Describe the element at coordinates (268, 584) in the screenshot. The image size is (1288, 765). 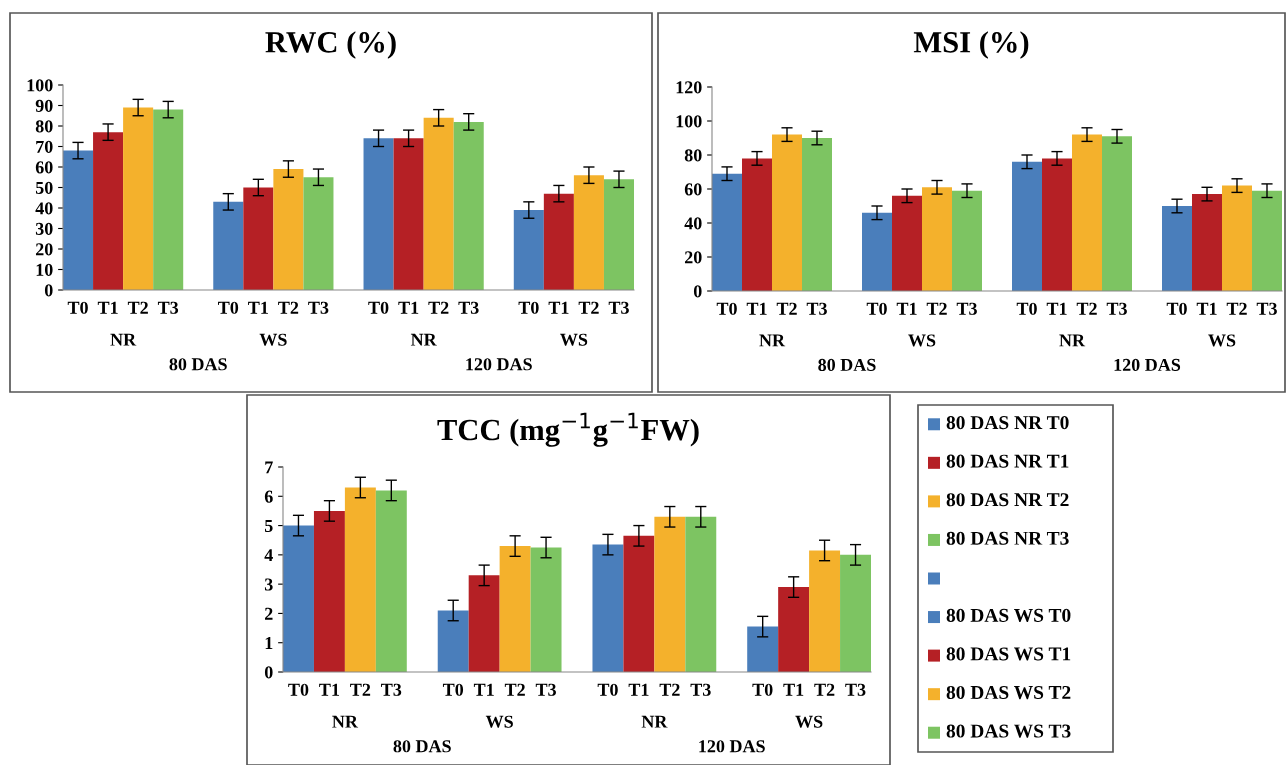
I see `y-tick-label: 3` at that location.